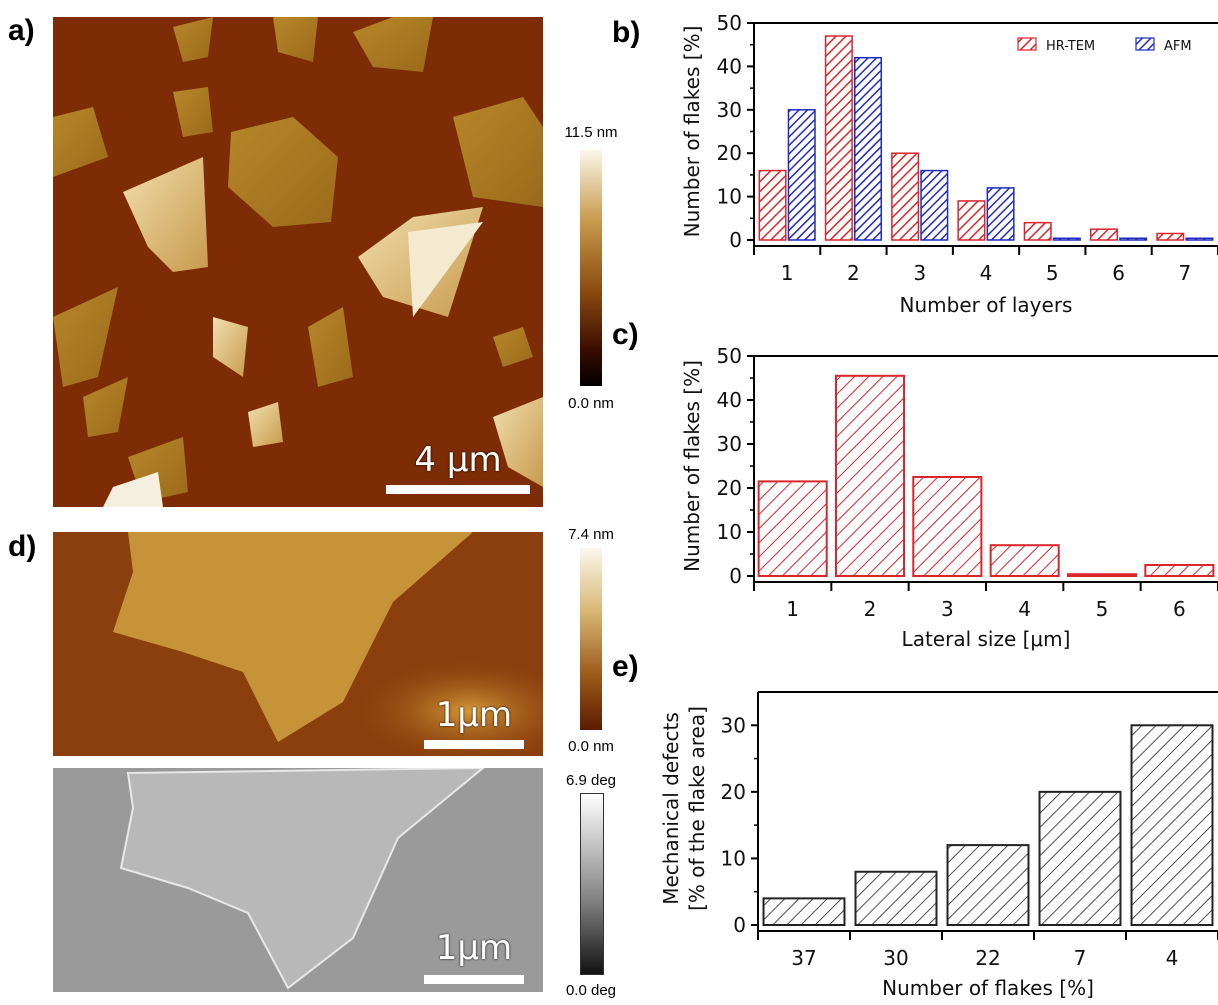 This screenshot has width=1218, height=1005. What do you see at coordinates (474, 979) in the screenshot?
I see `scalebar-d-bottom` at bounding box center [474, 979].